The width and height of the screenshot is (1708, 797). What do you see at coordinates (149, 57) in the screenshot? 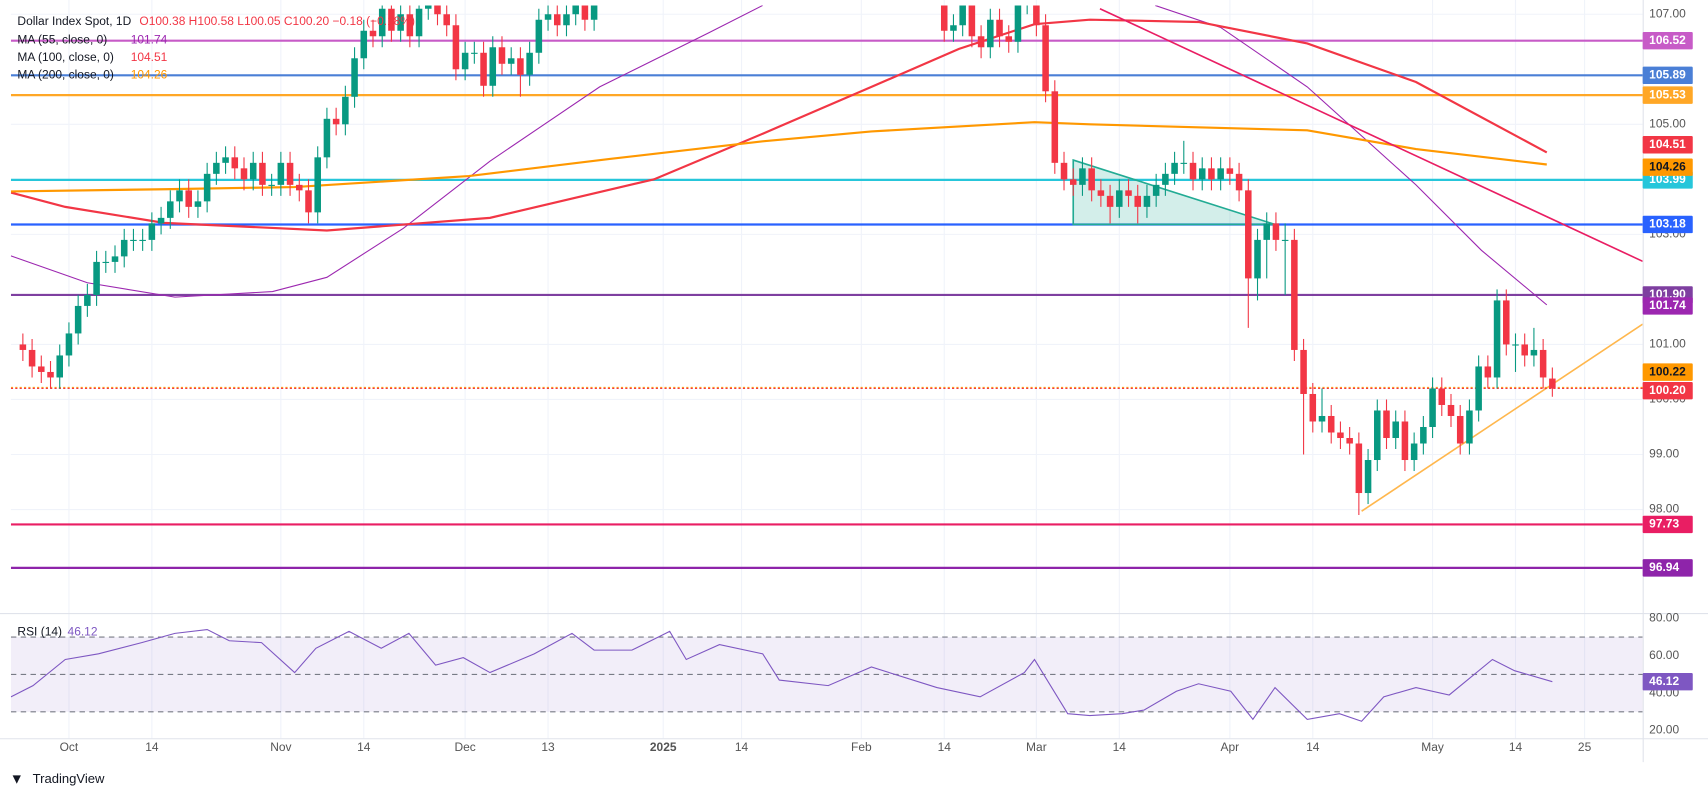
I see `ma-legend-value: 104.51` at bounding box center [149, 57].